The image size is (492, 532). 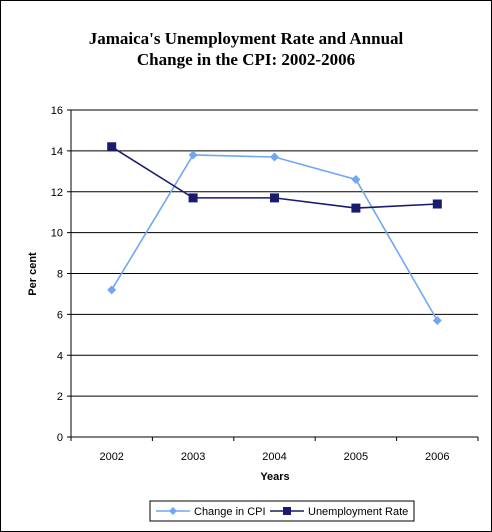 I want to click on point-0-2005, so click(x=356, y=179).